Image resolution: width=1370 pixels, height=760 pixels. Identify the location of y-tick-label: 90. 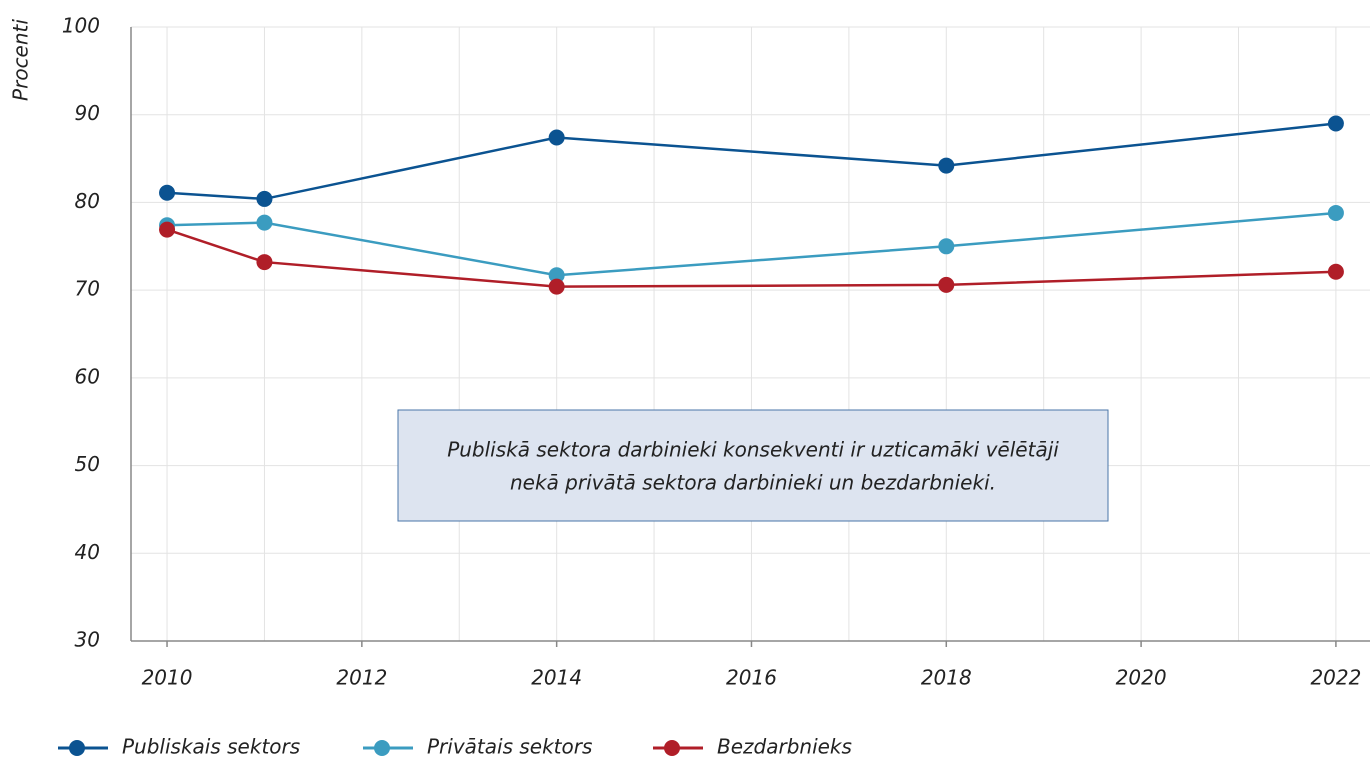
(87, 113).